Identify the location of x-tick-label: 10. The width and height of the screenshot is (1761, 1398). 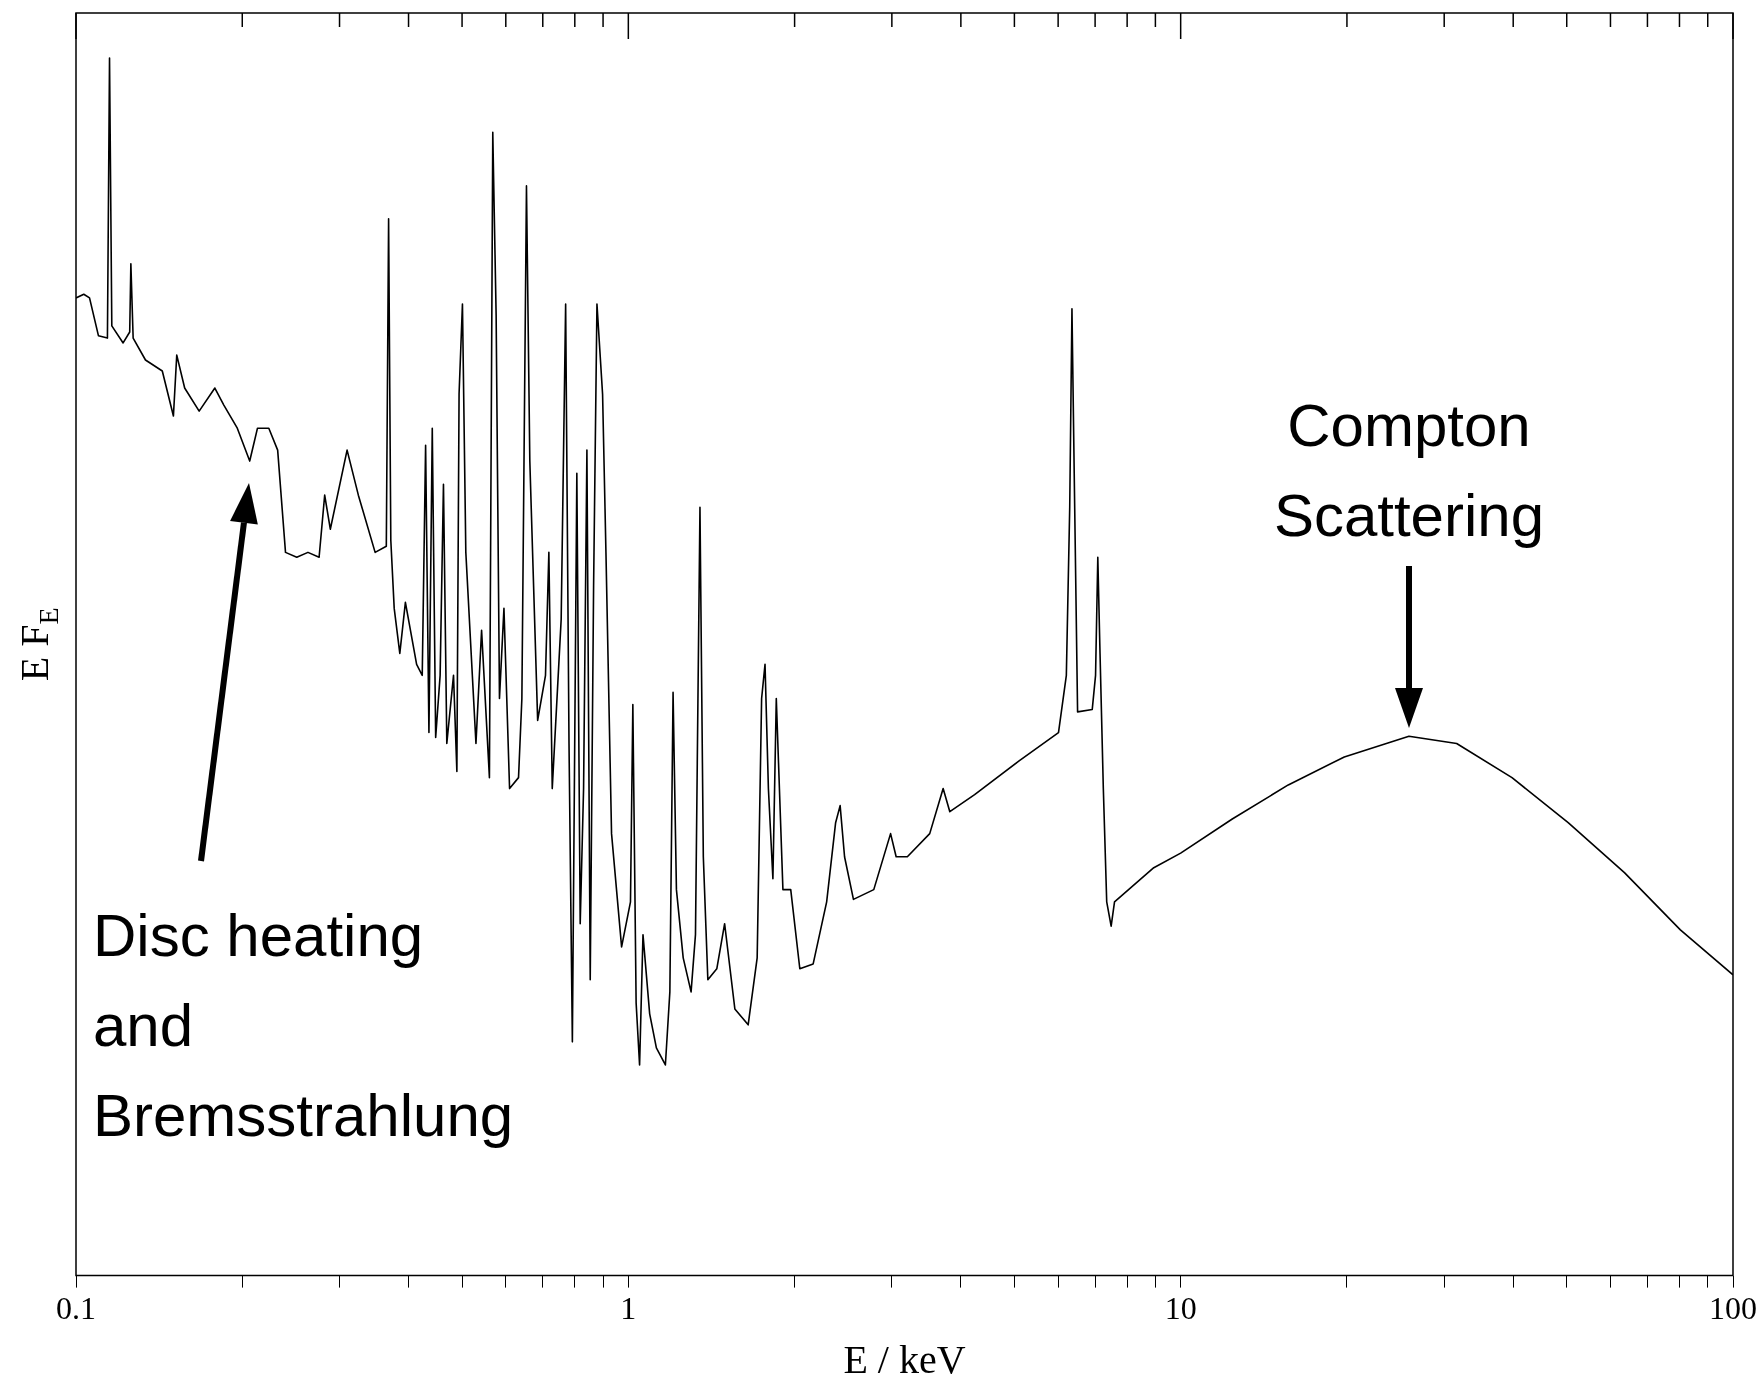
(1180, 1308).